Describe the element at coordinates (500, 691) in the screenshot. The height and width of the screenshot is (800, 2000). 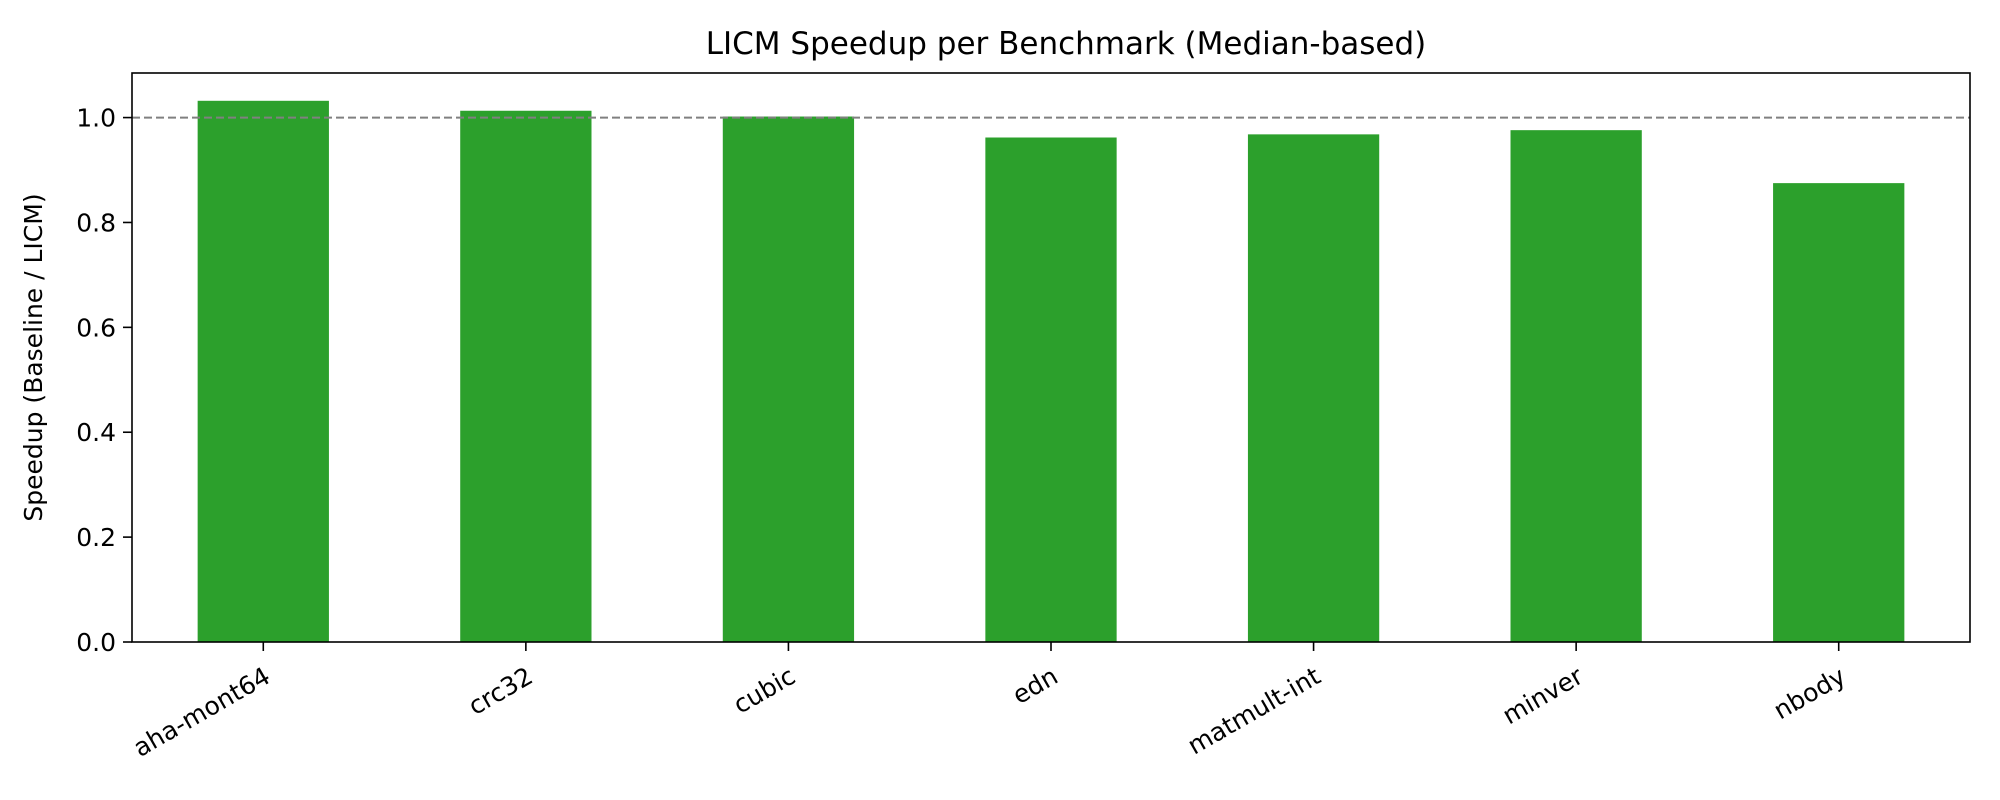
I see `x-tick-label: crc32` at that location.